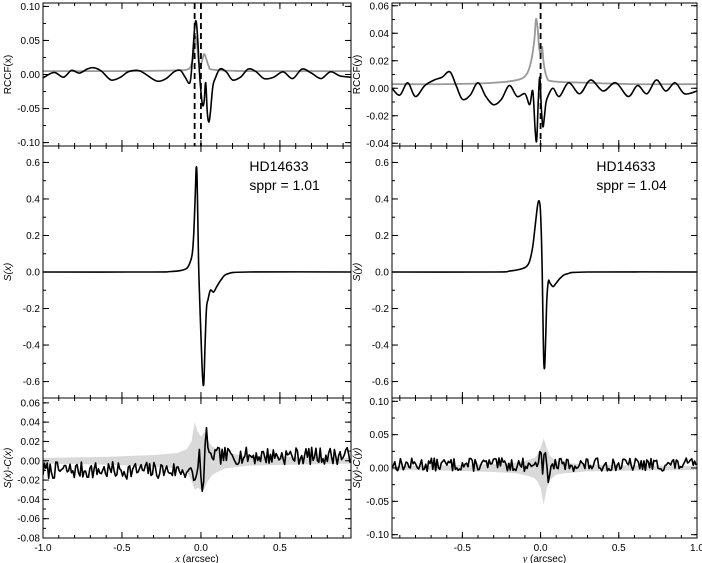 The image size is (702, 563). I want to click on sppr-value: sppr = 1.01, so click(284, 185).